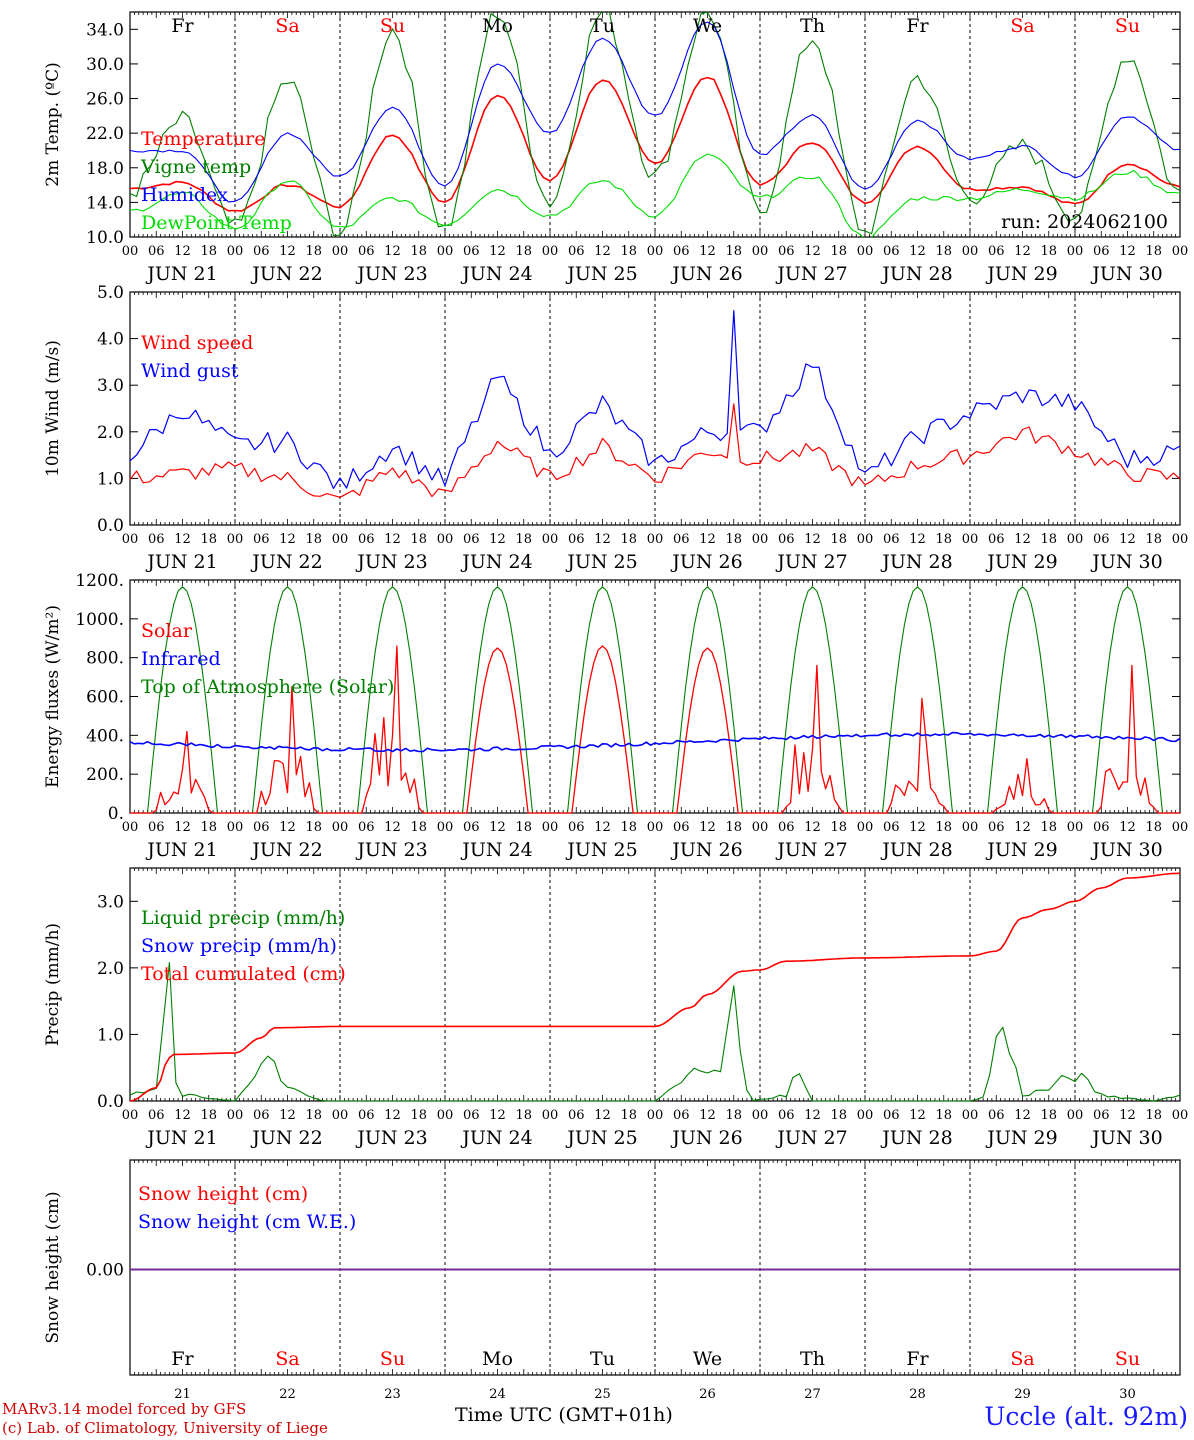 The image size is (1194, 1440). What do you see at coordinates (497, 1394) in the screenshot?
I see `day-number-label: 24` at bounding box center [497, 1394].